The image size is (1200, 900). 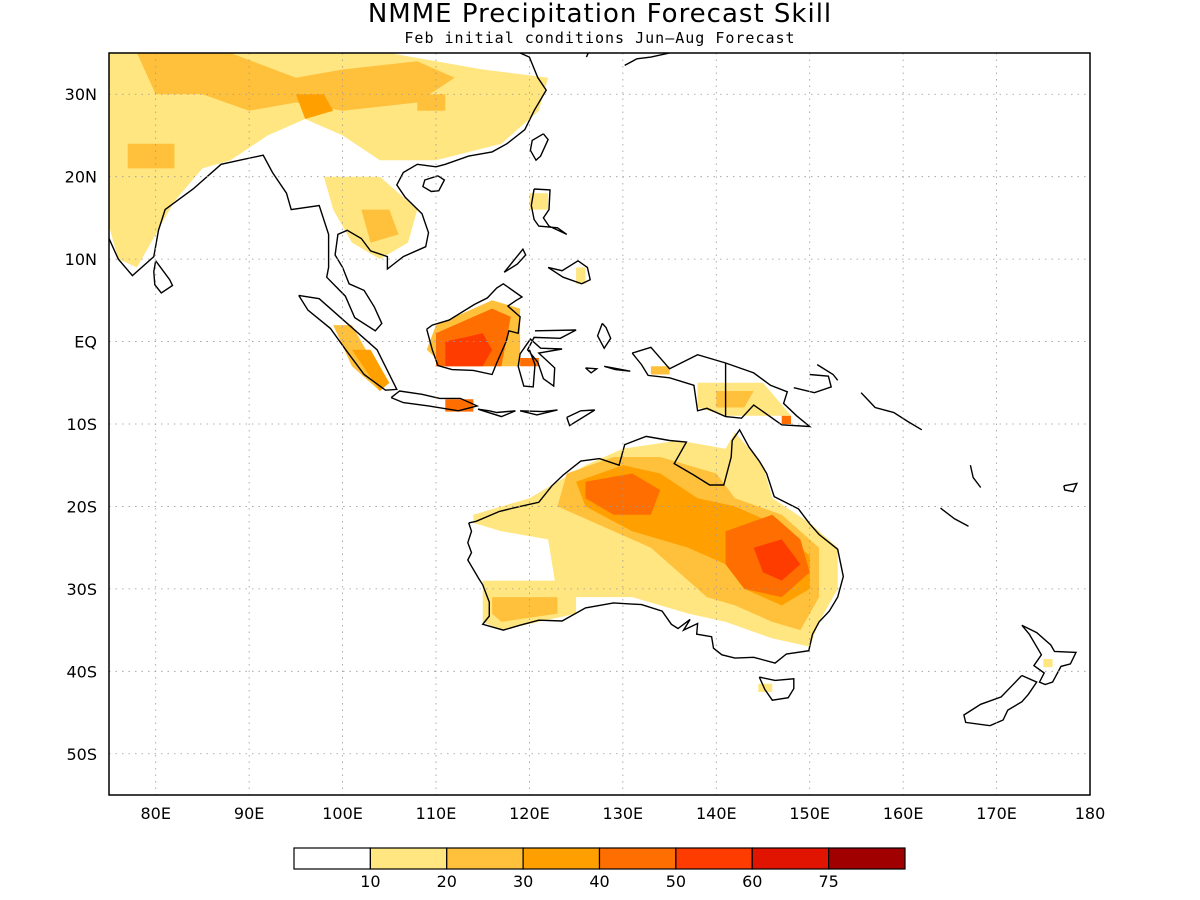 What do you see at coordinates (435, 401) in the screenshot?
I see `coast-java` at bounding box center [435, 401].